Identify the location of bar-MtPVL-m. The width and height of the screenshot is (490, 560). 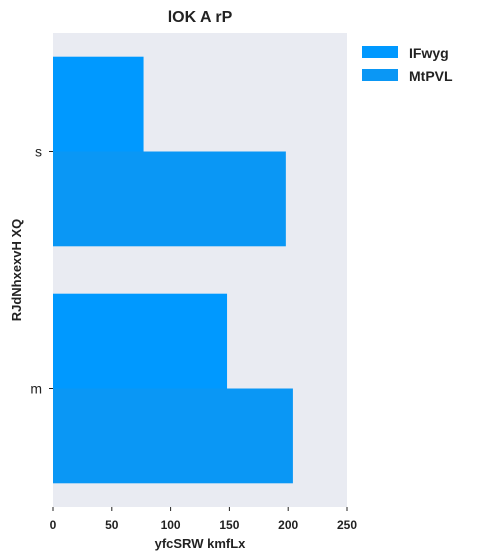
(173, 436).